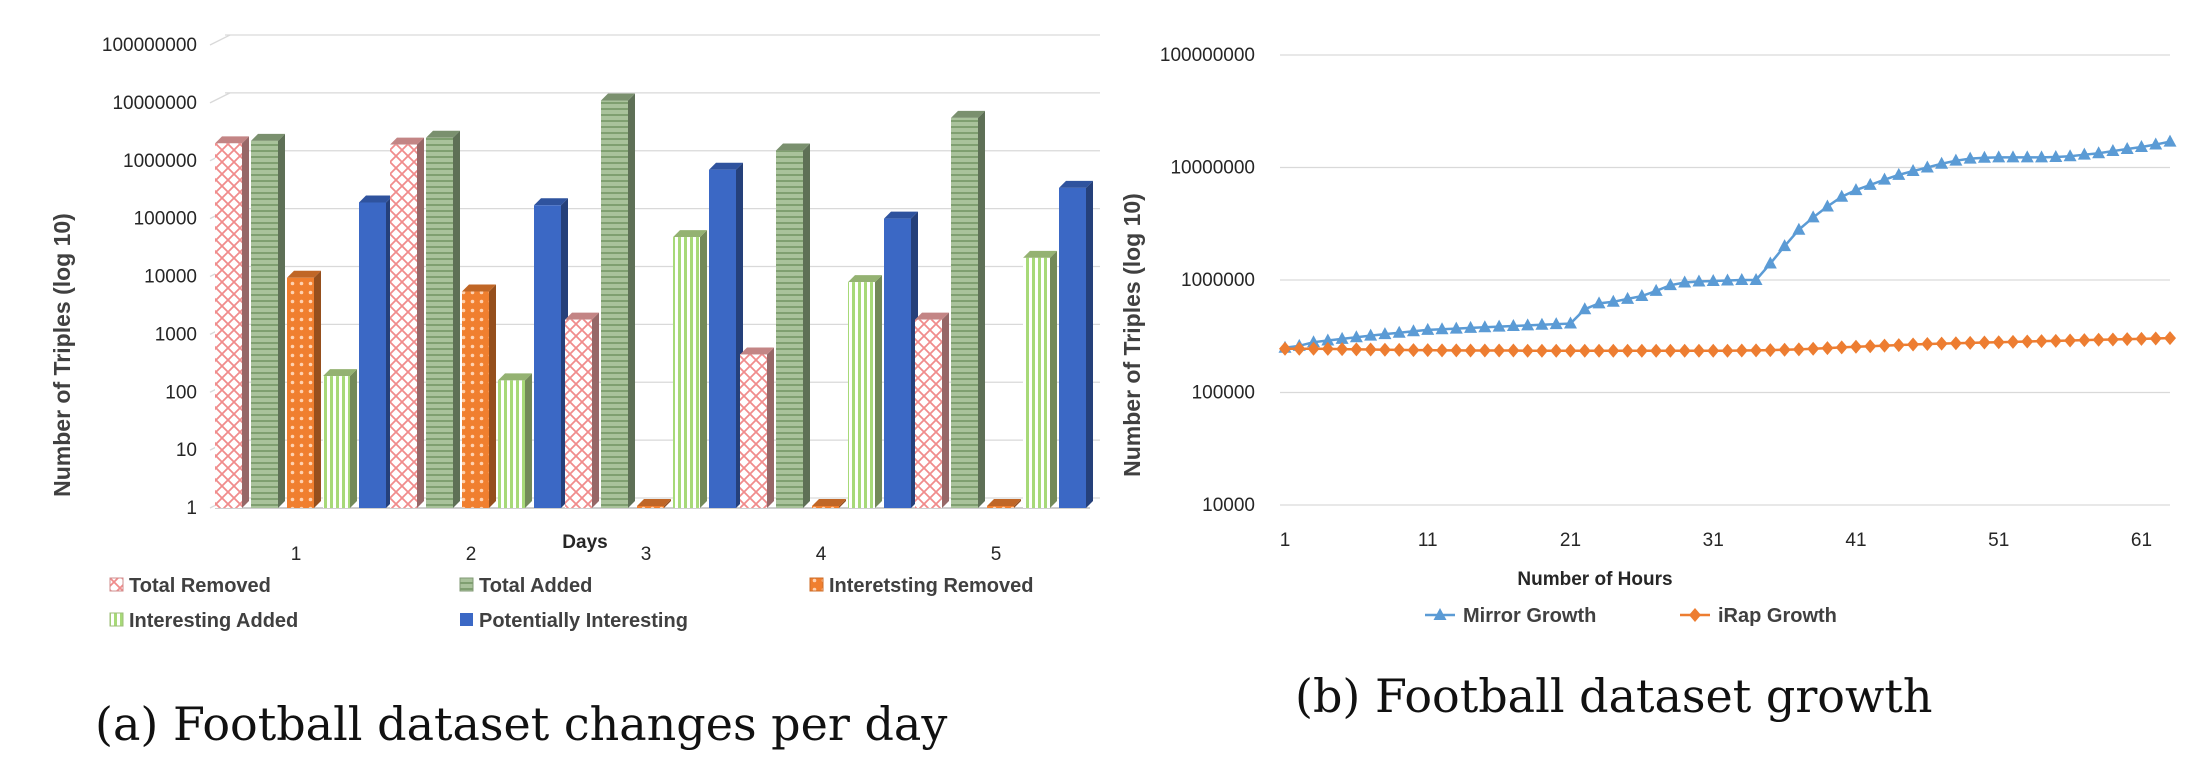 This screenshot has width=2198, height=762. Describe the element at coordinates (584, 542) in the screenshot. I see `chart-a-x-axis-label: Days` at that location.